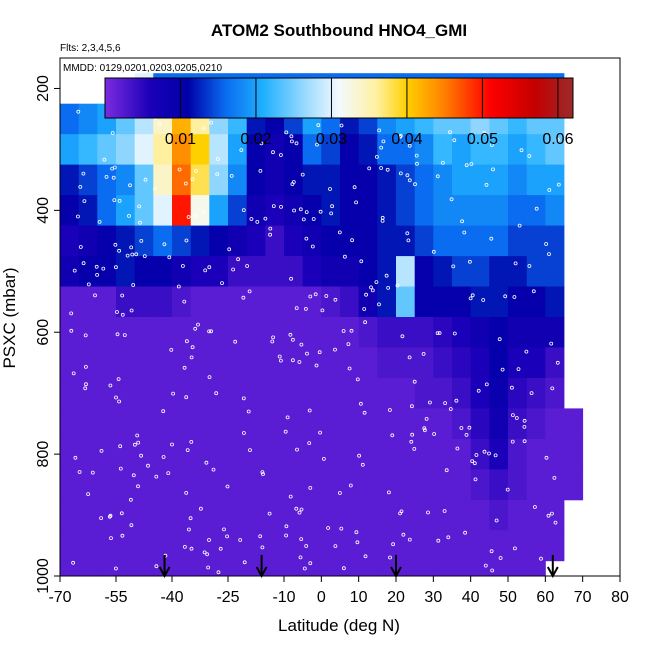 The image size is (650, 650). I want to click on x-tick-label: 20, so click(396, 597).